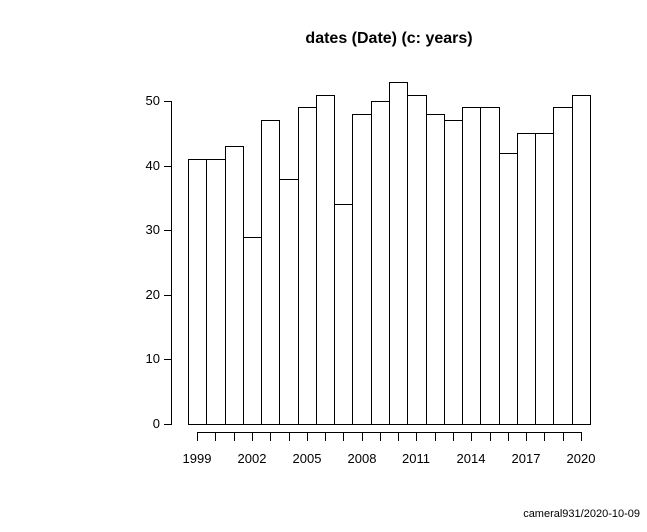  What do you see at coordinates (152, 358) in the screenshot?
I see `y-tick-label: 10` at bounding box center [152, 358].